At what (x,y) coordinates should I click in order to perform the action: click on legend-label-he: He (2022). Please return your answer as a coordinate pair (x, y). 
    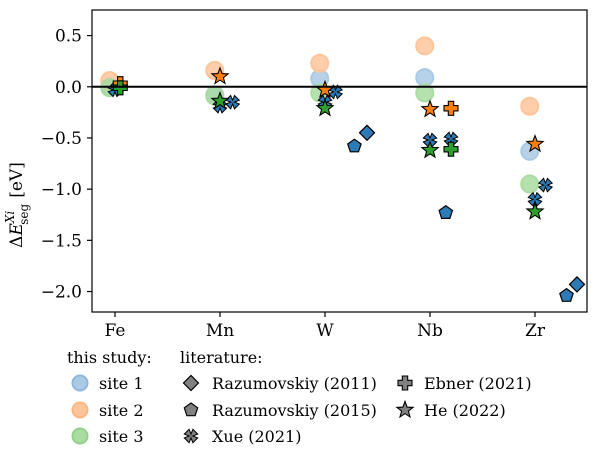
    Looking at the image, I should click on (465, 410).